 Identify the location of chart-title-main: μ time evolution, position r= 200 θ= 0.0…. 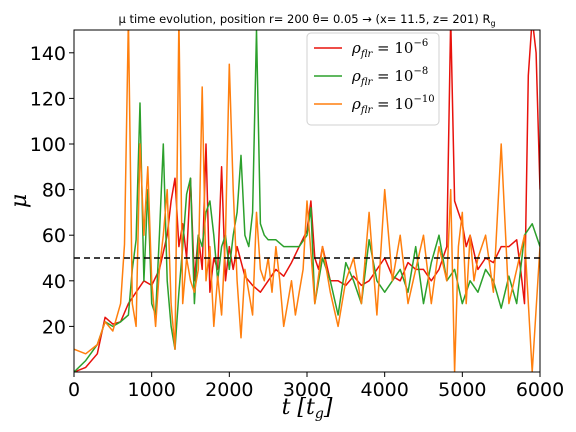
(304, 19).